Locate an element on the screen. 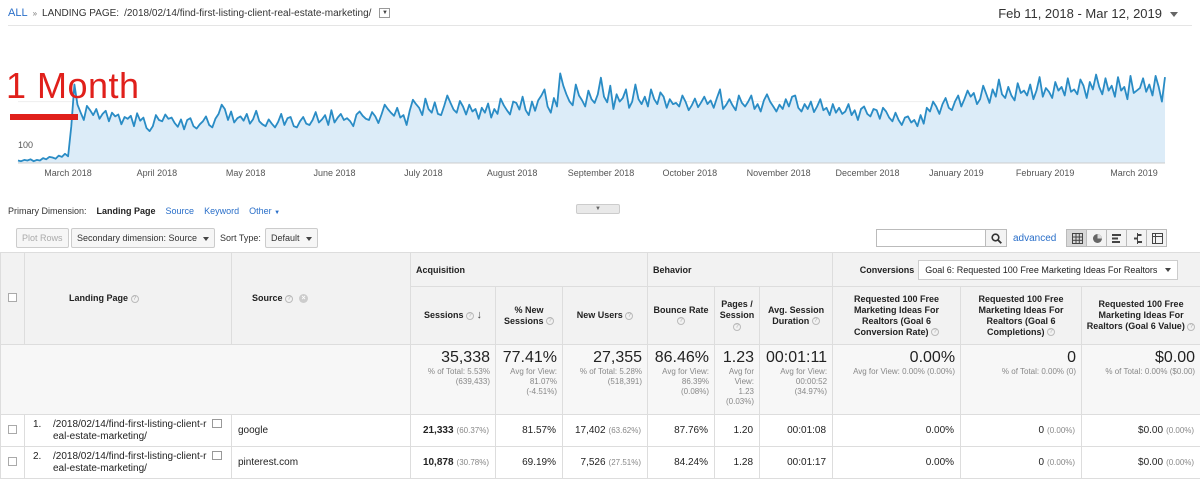 Image resolution: width=1200 pixels, height=484 pixels. x-axis-tick-label: May 2018 is located at coordinates (246, 173).